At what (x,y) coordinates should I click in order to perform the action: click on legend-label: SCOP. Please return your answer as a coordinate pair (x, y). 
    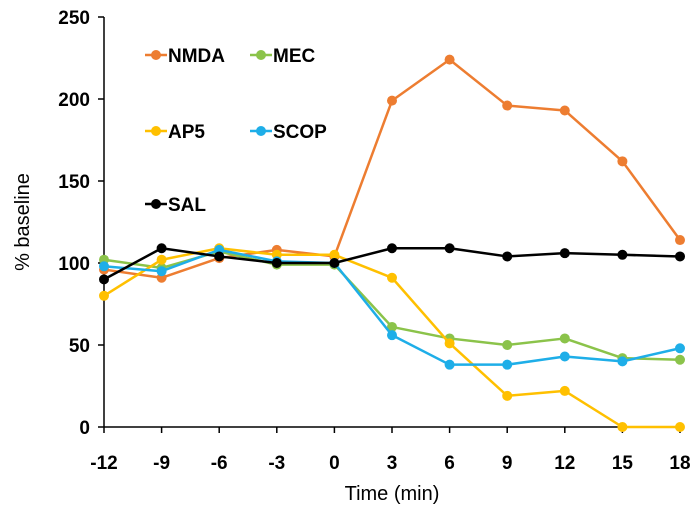
    Looking at the image, I should click on (300, 132).